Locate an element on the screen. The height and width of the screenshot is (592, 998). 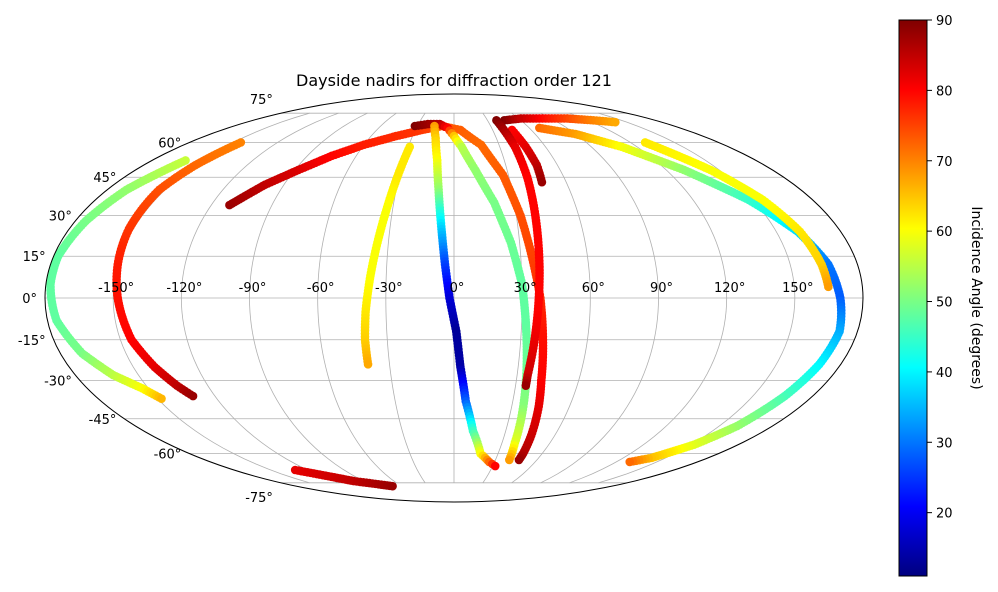
lon-tick-label: 150° is located at coordinates (797, 288).